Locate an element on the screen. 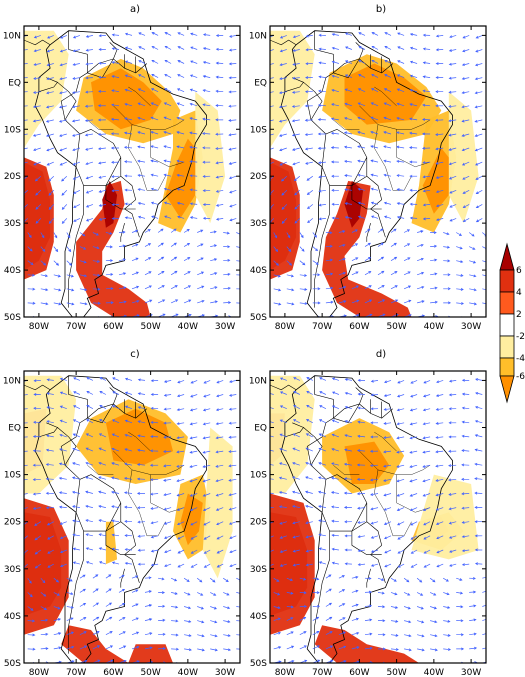 This screenshot has height=677, width=525. colorbar-label: 4 is located at coordinates (519, 293).